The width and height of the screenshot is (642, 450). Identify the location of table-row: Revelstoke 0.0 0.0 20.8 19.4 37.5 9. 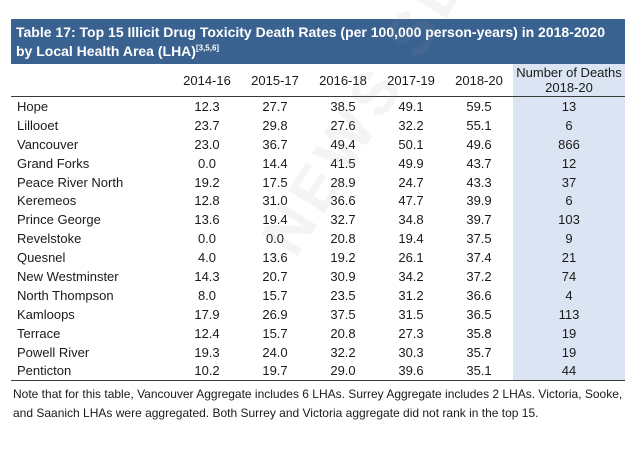
(318, 239).